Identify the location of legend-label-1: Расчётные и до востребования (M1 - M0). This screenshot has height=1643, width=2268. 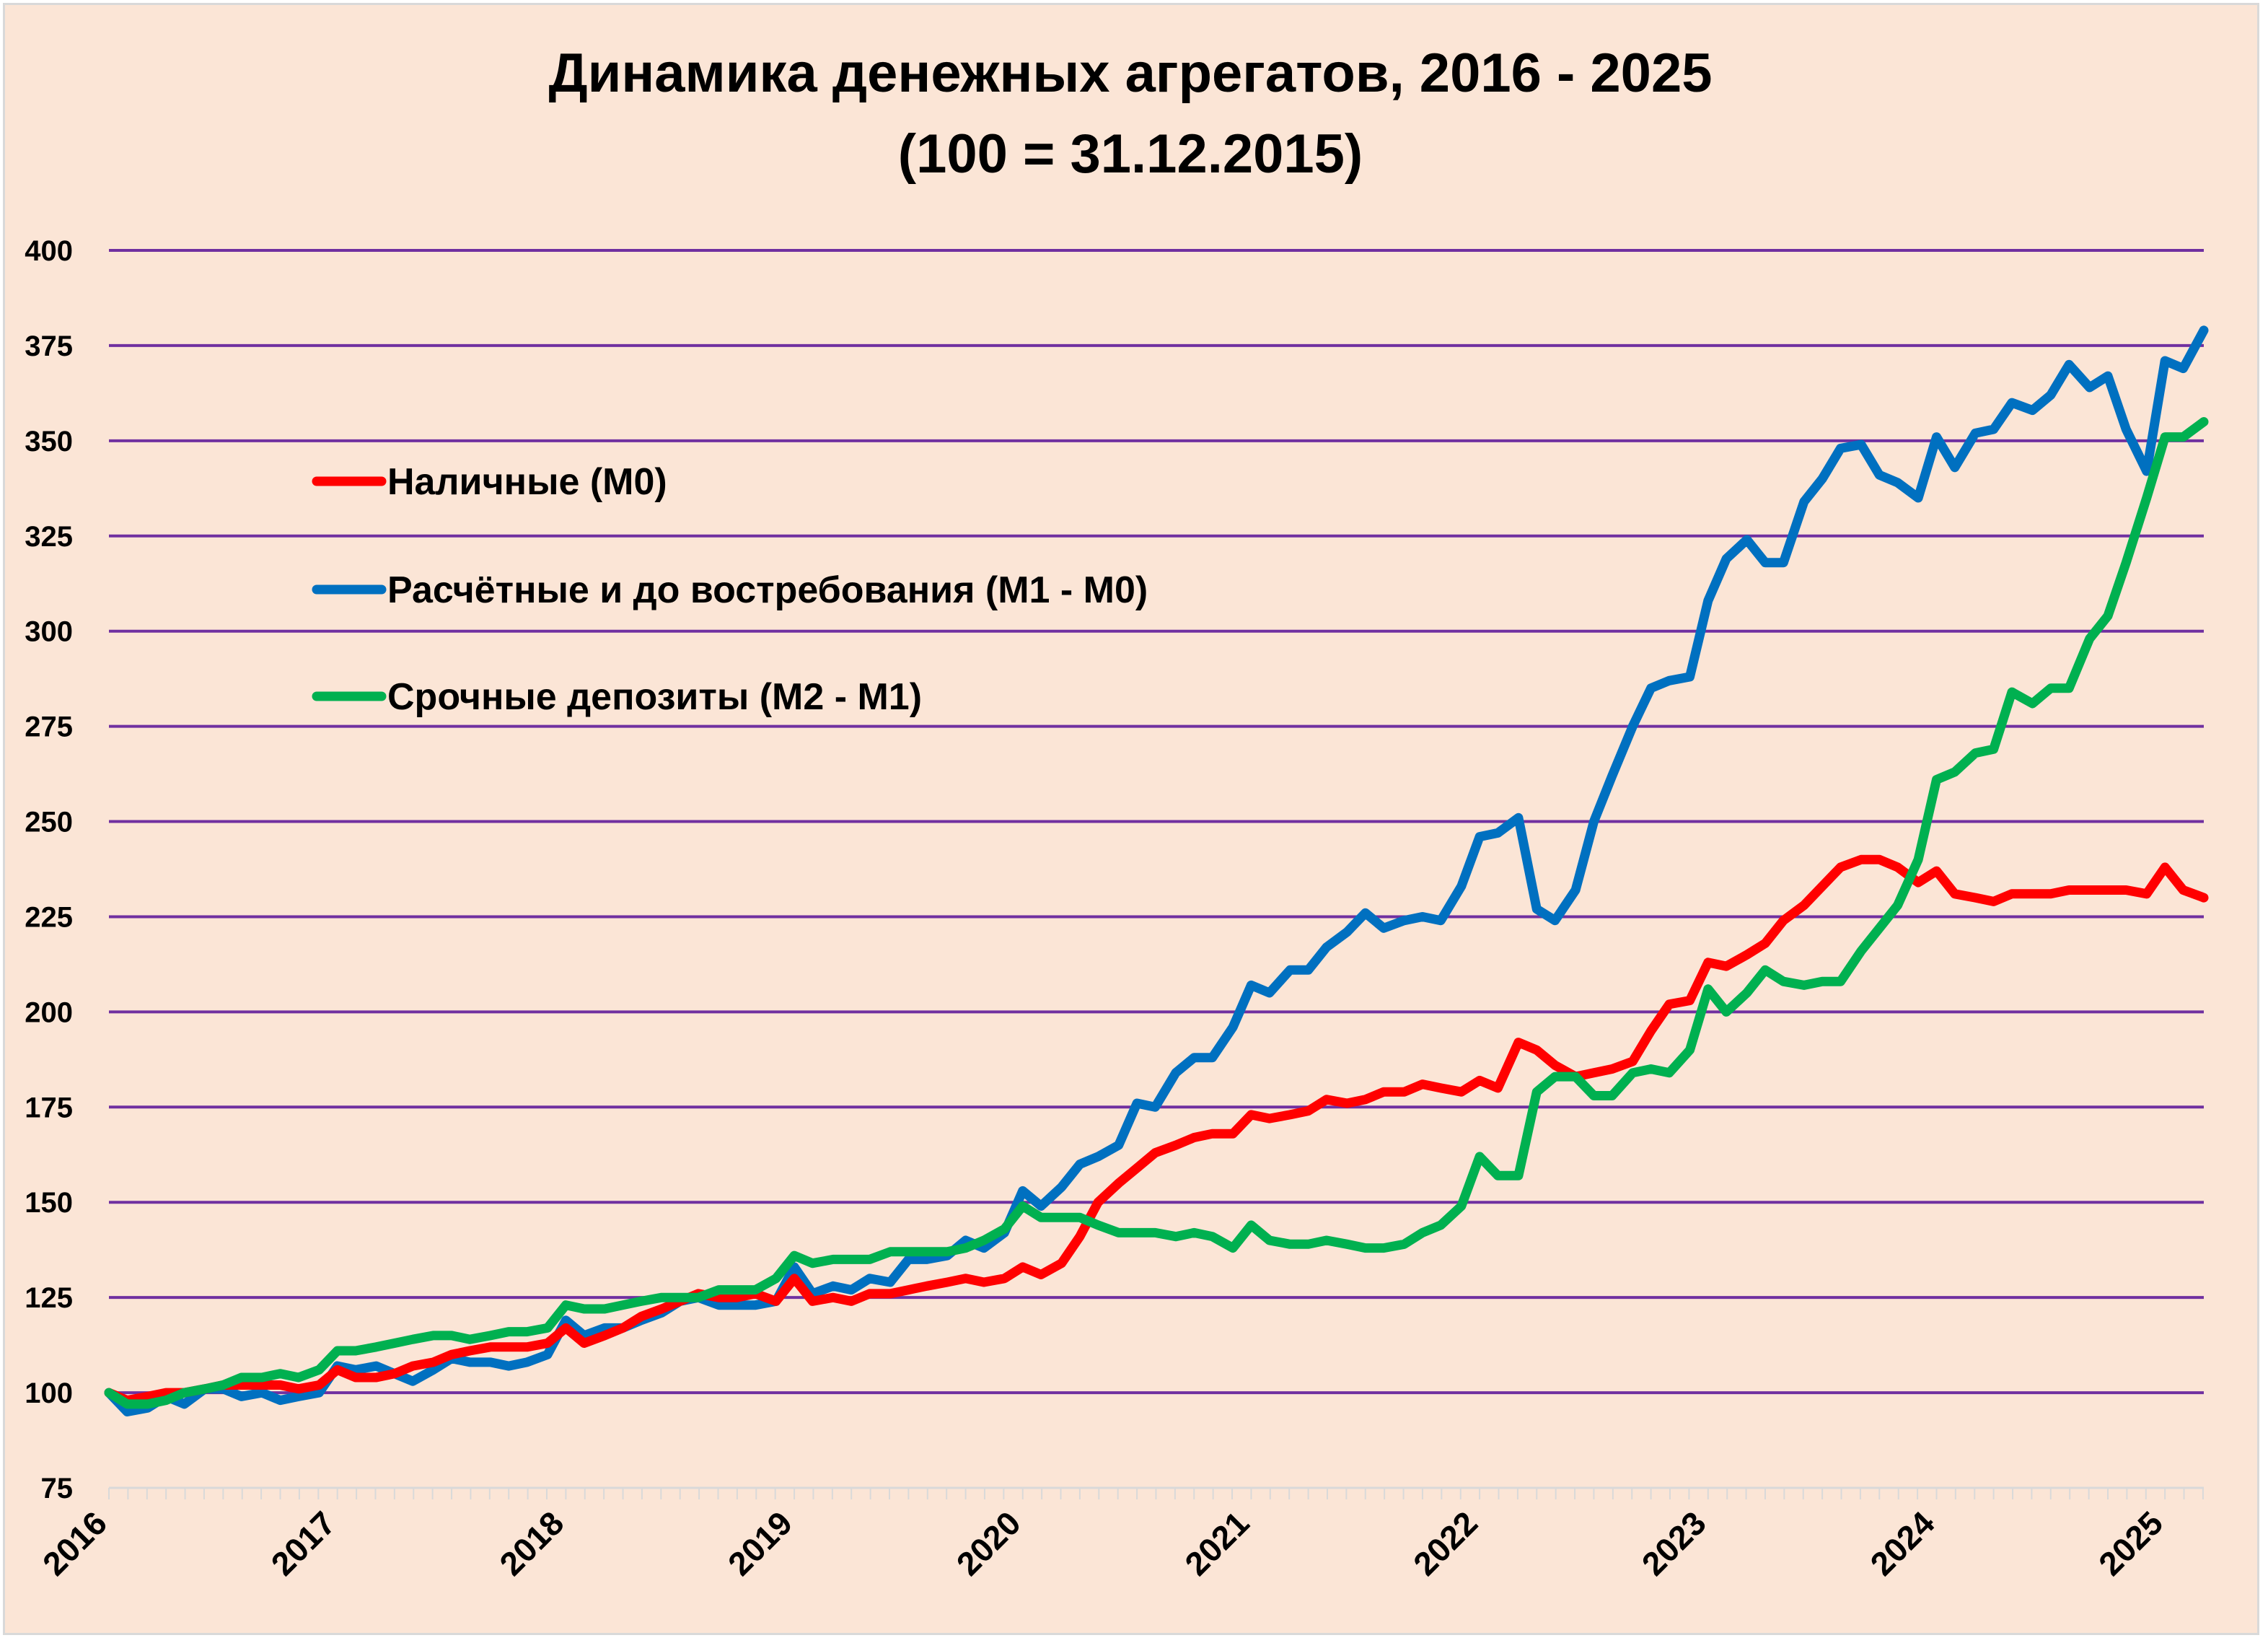
(767, 590).